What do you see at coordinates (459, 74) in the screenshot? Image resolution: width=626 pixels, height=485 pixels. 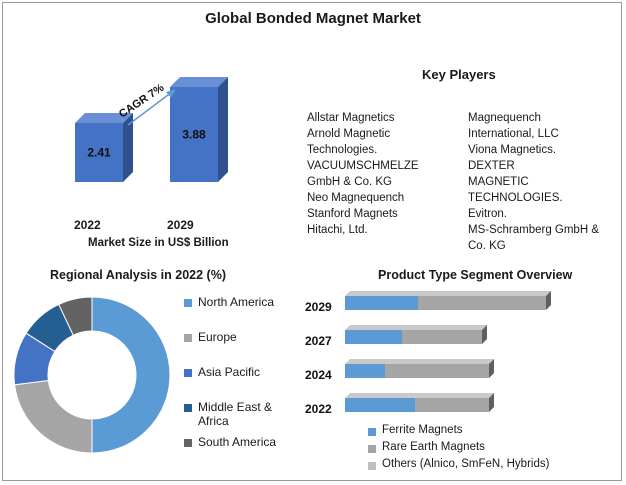 I see `key-players-heading: Key Players` at bounding box center [459, 74].